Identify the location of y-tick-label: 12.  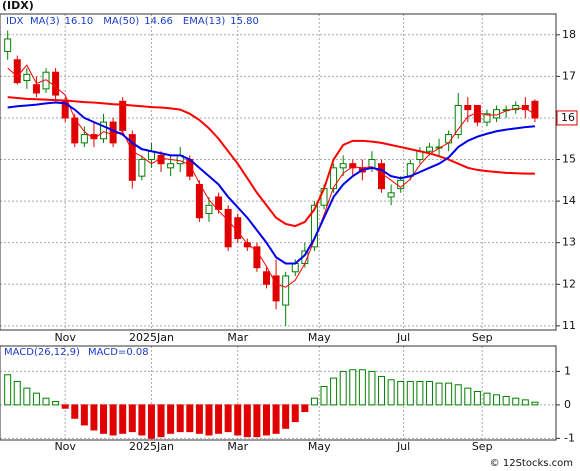
(569, 283).